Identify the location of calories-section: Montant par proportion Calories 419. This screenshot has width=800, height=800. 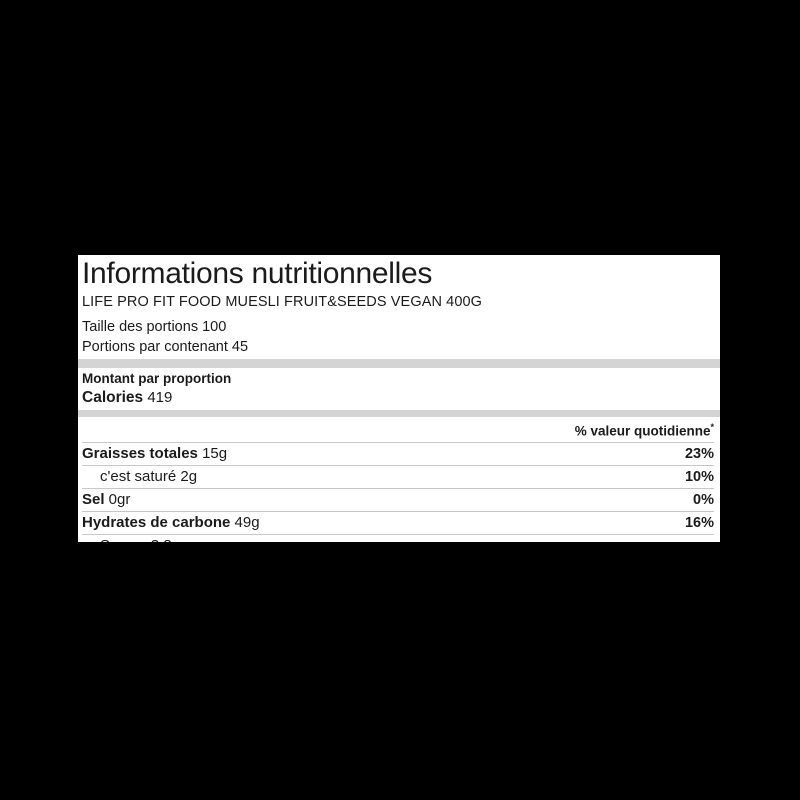
(399, 389).